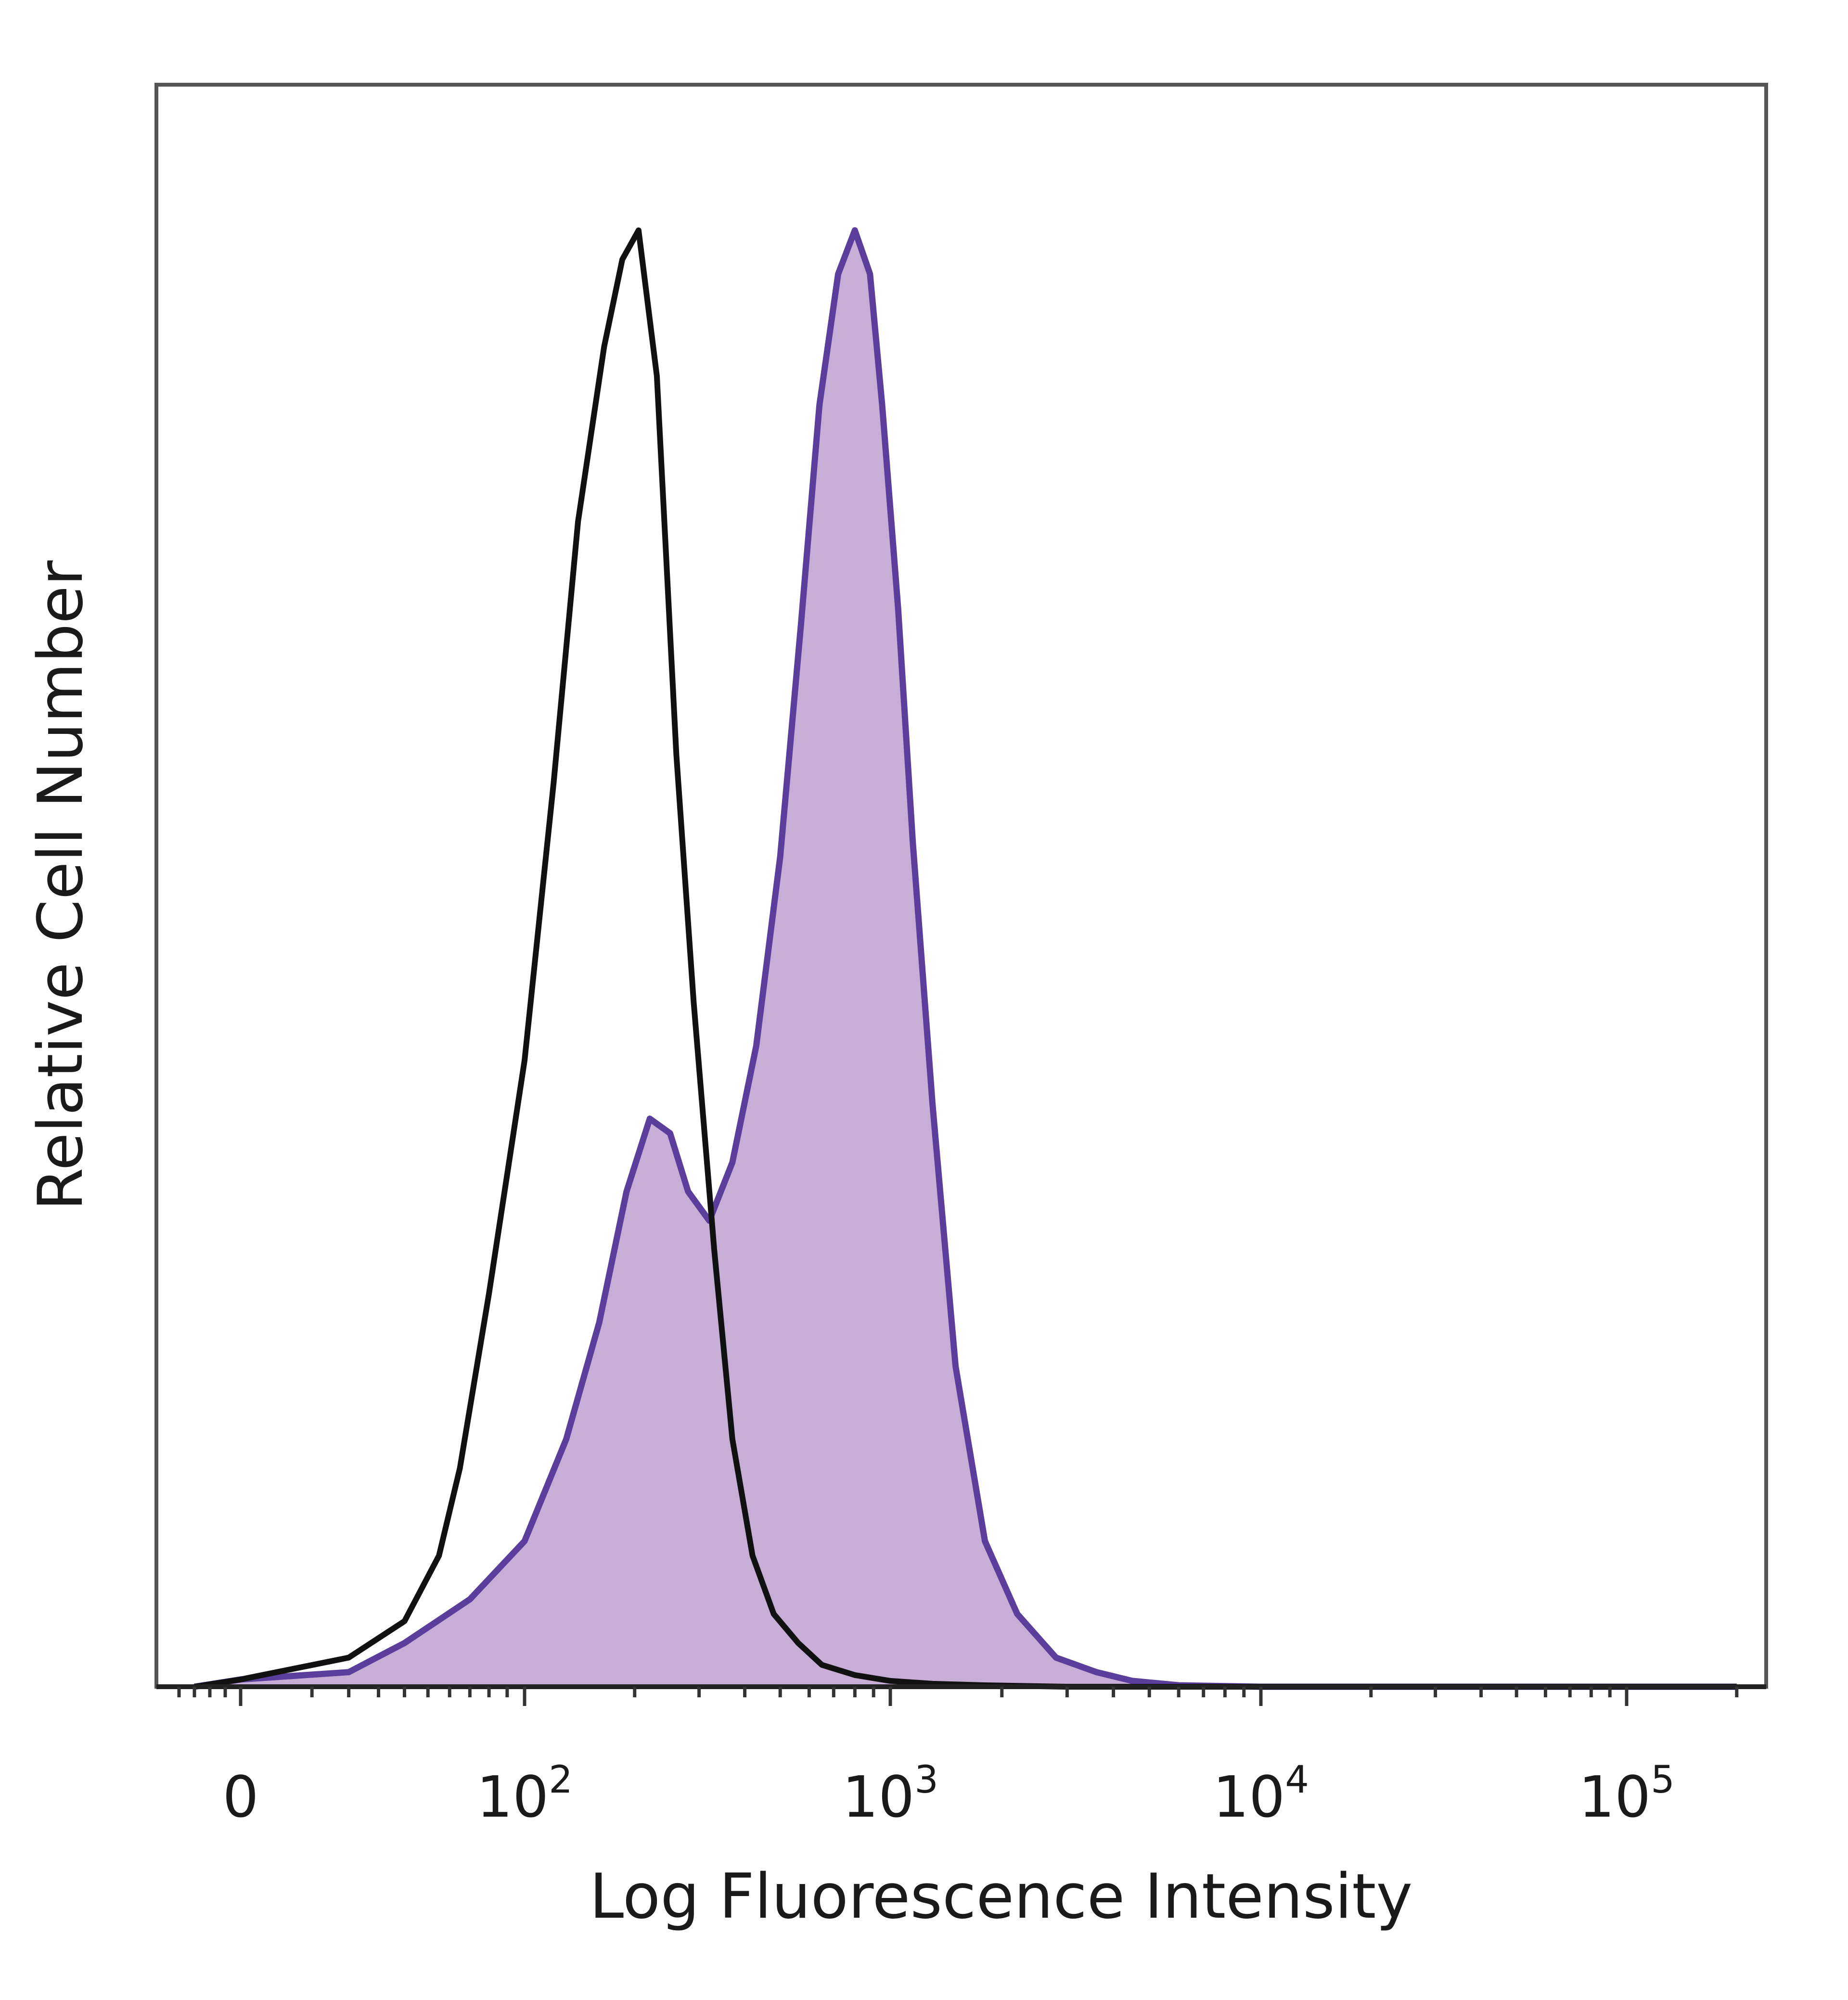 This screenshot has height=2000, width=1848. What do you see at coordinates (890, 1794) in the screenshot?
I see `x-tick-label-2: 103` at bounding box center [890, 1794].